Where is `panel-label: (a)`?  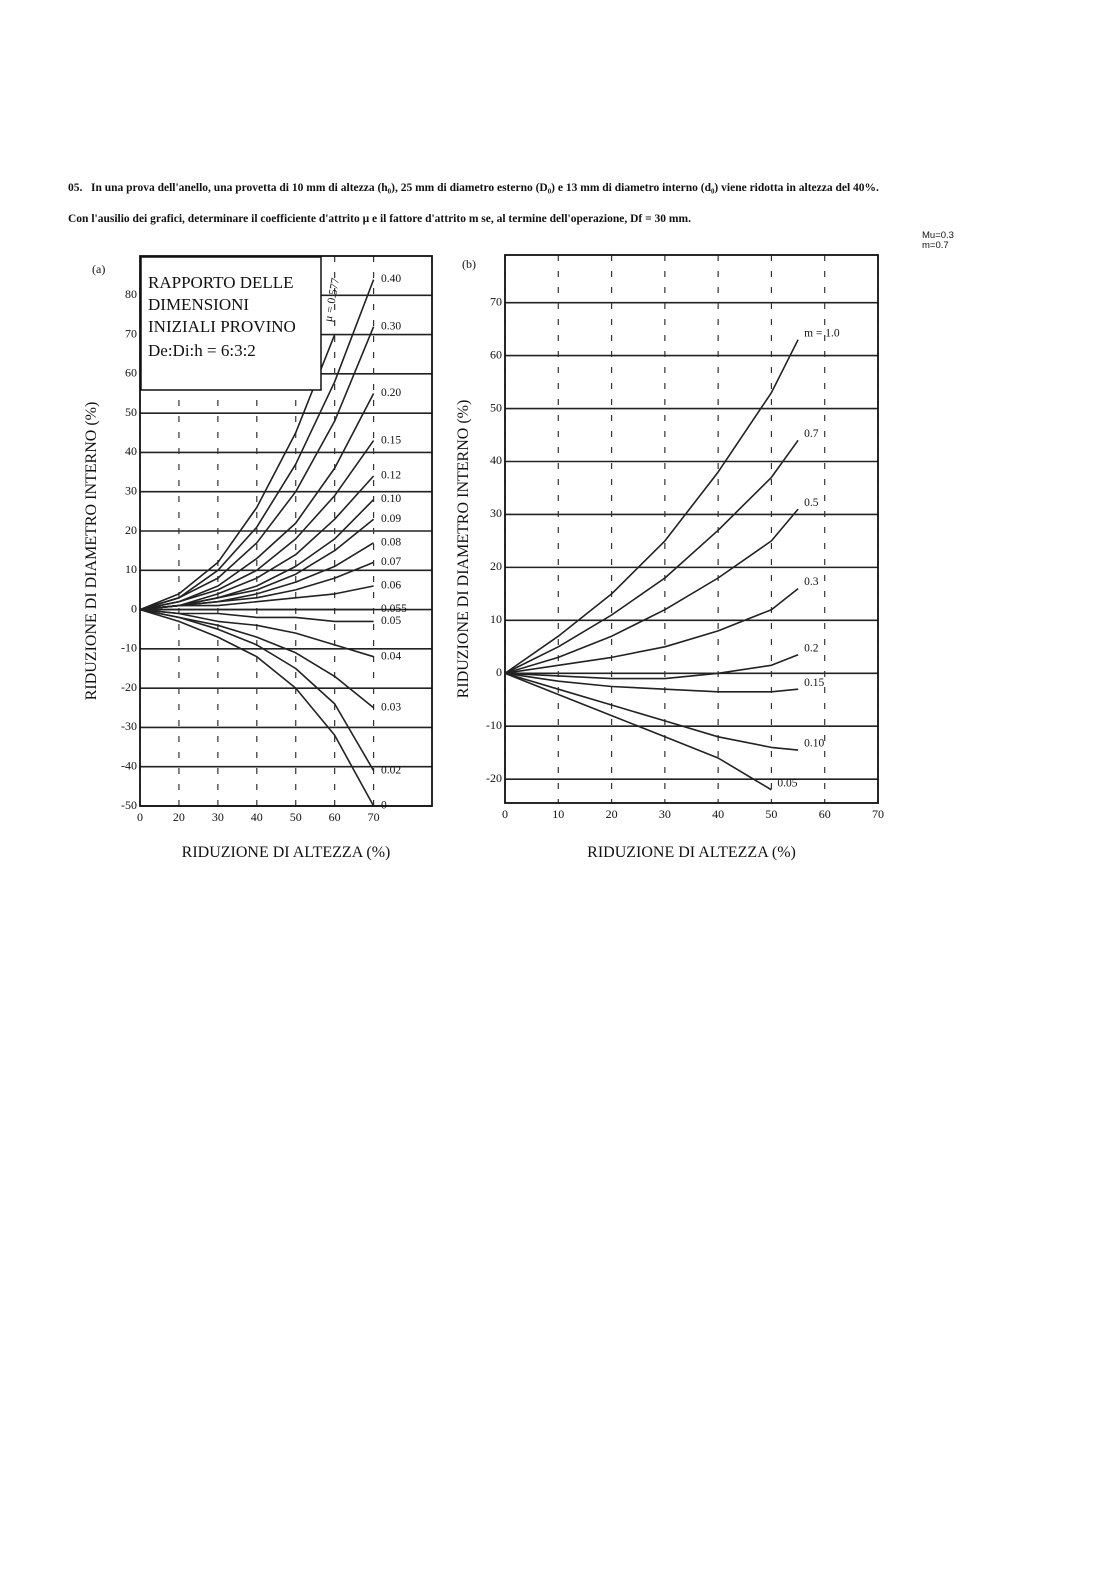
panel-label: (a) is located at coordinates (98, 269).